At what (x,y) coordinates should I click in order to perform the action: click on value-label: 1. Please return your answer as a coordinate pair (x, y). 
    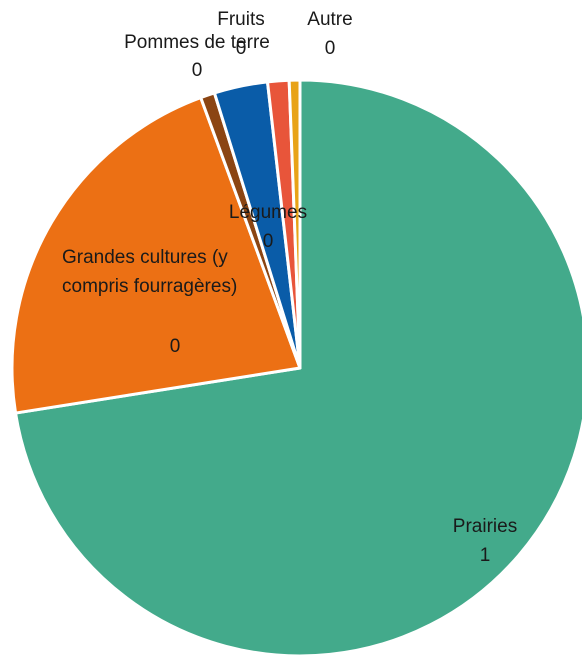
    Looking at the image, I should click on (485, 555).